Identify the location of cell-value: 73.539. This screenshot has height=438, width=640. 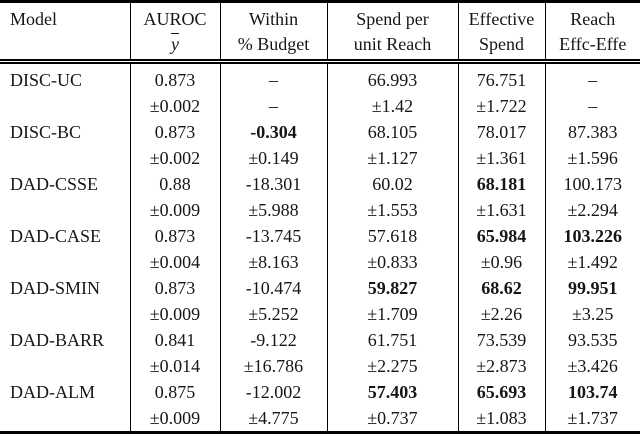
(502, 340).